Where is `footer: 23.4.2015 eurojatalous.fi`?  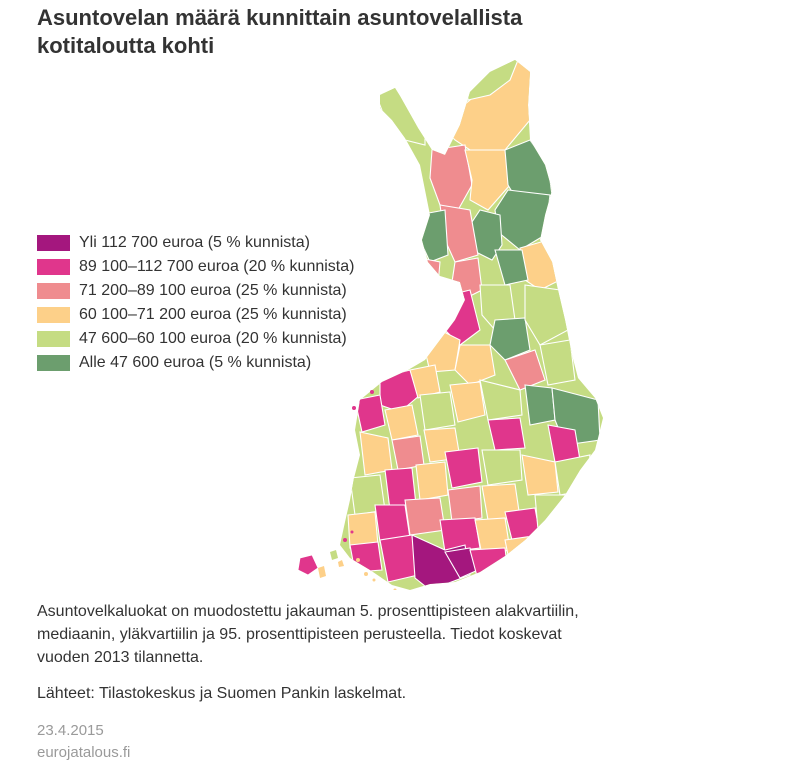
footer: 23.4.2015 eurojatalous.fi is located at coordinates (83, 742).